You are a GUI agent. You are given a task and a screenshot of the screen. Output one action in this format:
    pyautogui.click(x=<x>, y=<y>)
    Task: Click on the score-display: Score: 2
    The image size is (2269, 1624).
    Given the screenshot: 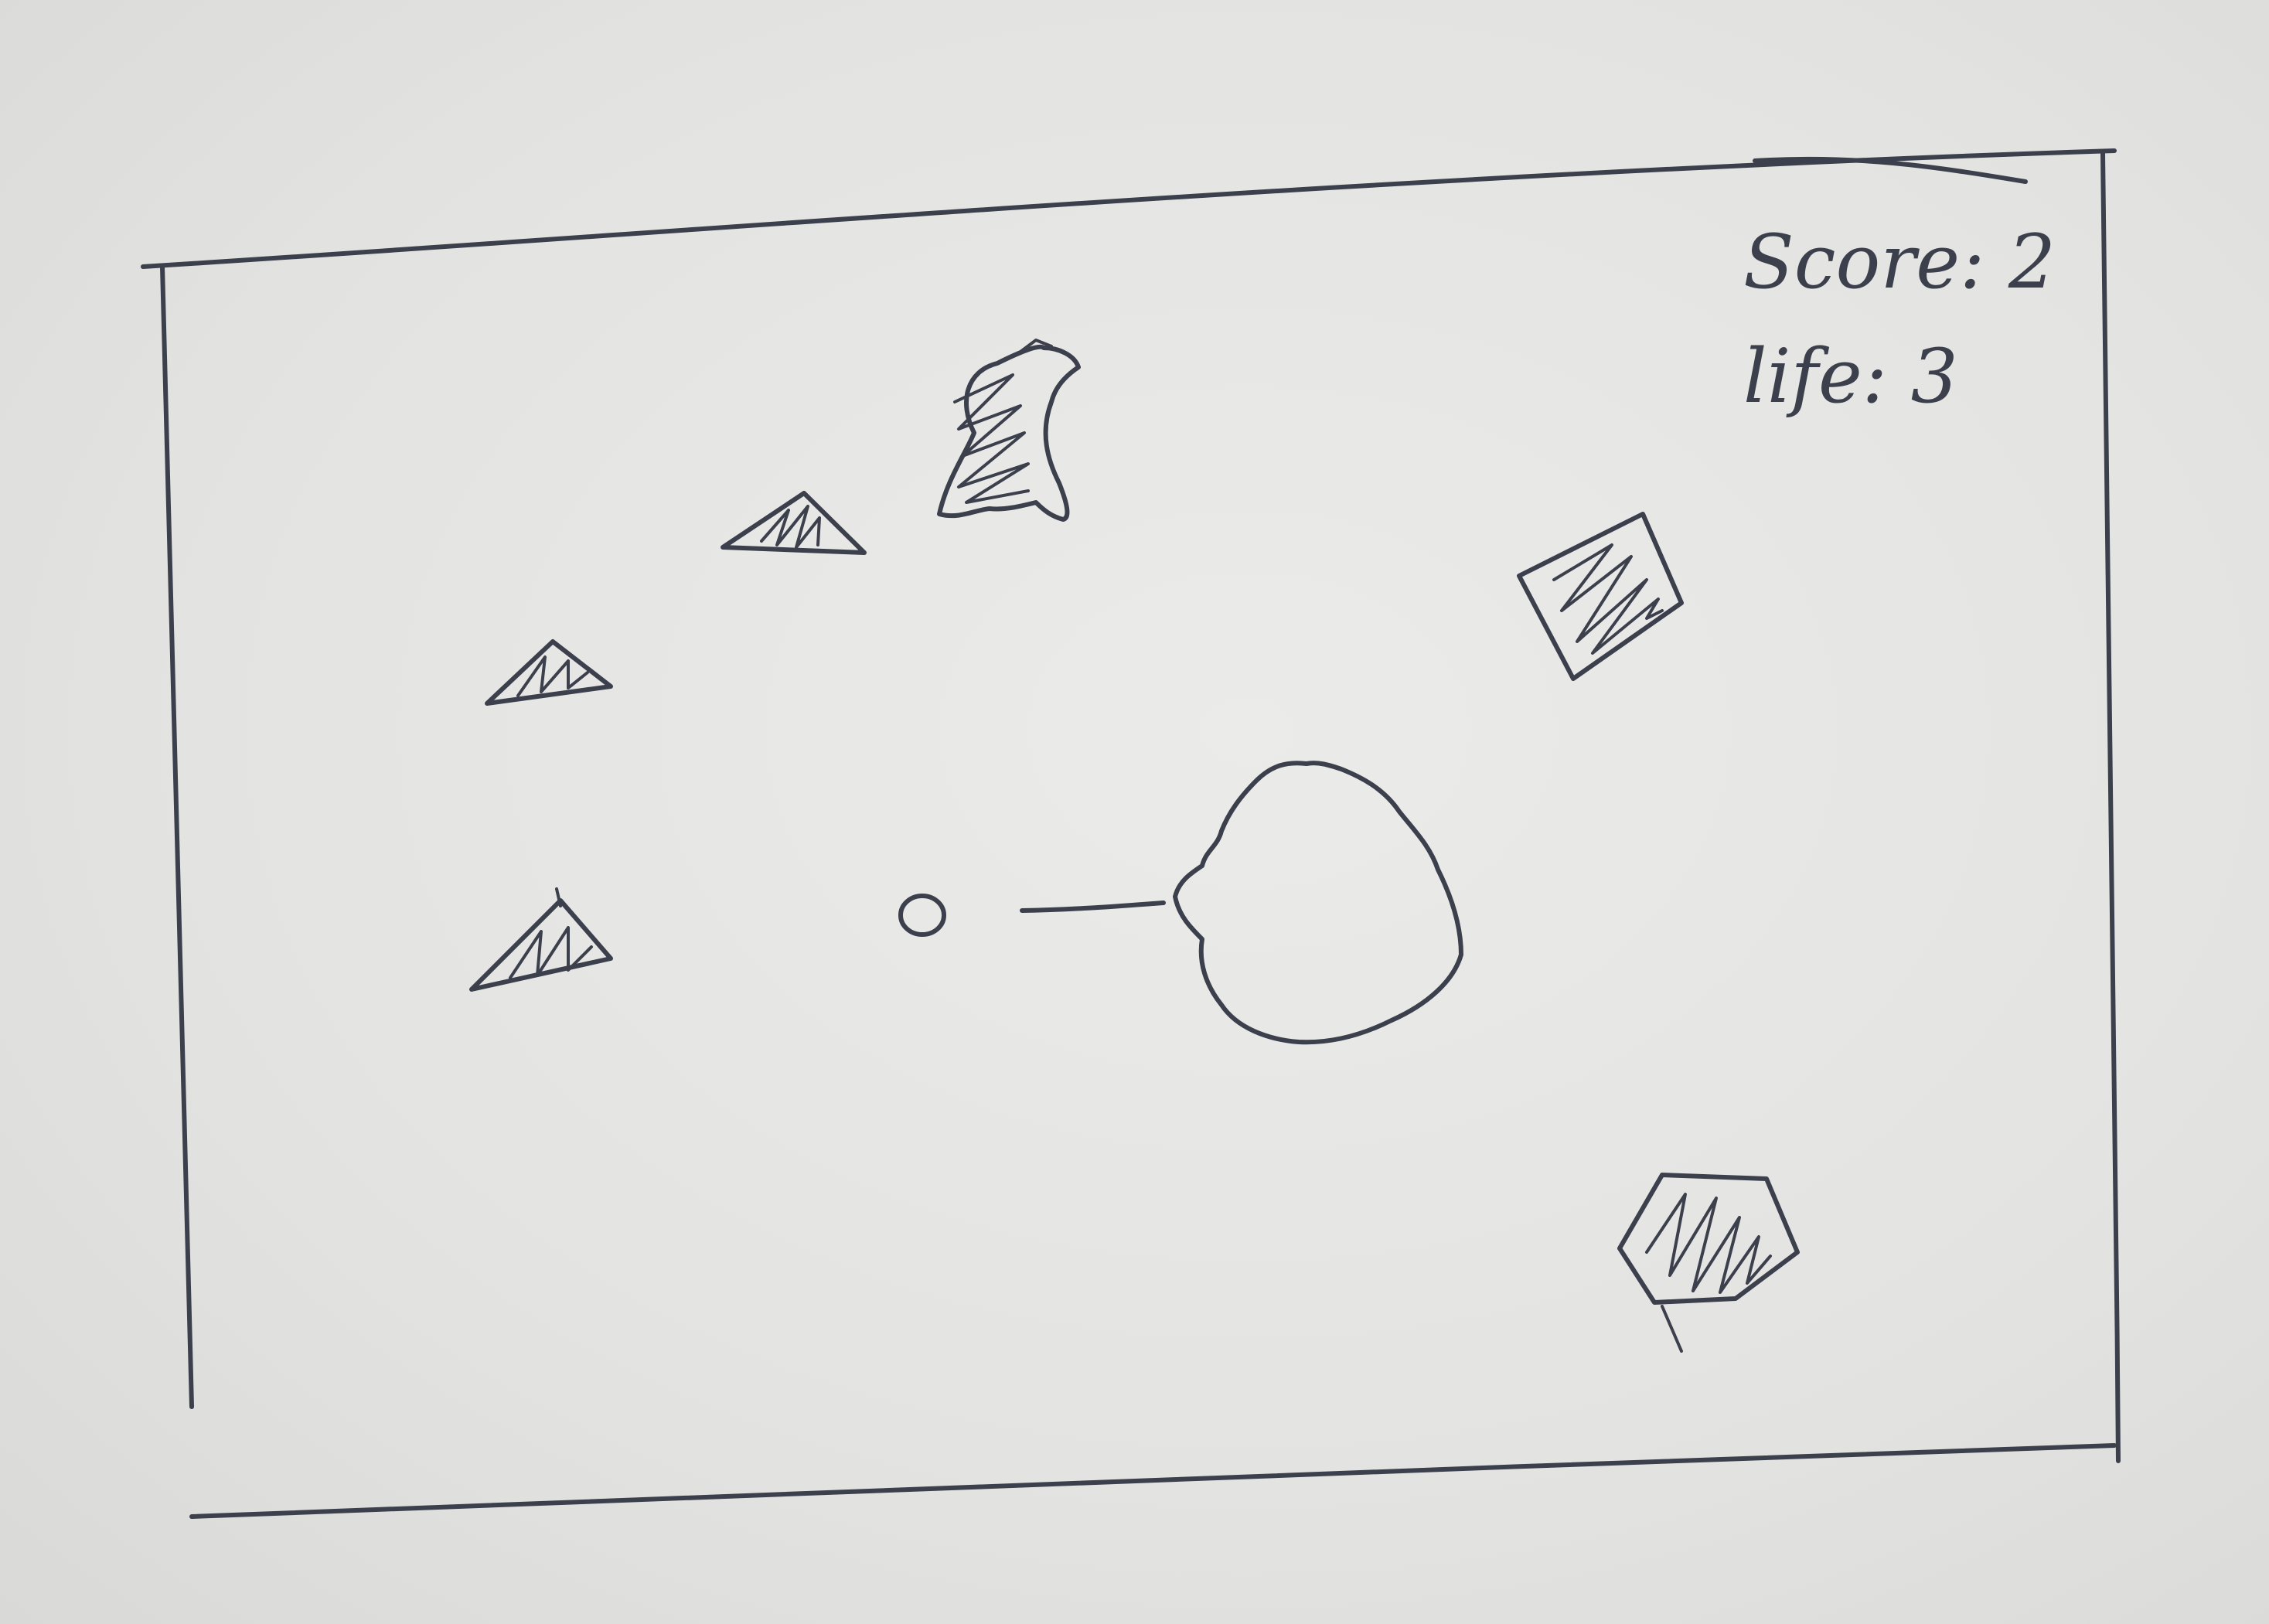 What is the action you would take?
    pyautogui.click(x=1928, y=262)
    